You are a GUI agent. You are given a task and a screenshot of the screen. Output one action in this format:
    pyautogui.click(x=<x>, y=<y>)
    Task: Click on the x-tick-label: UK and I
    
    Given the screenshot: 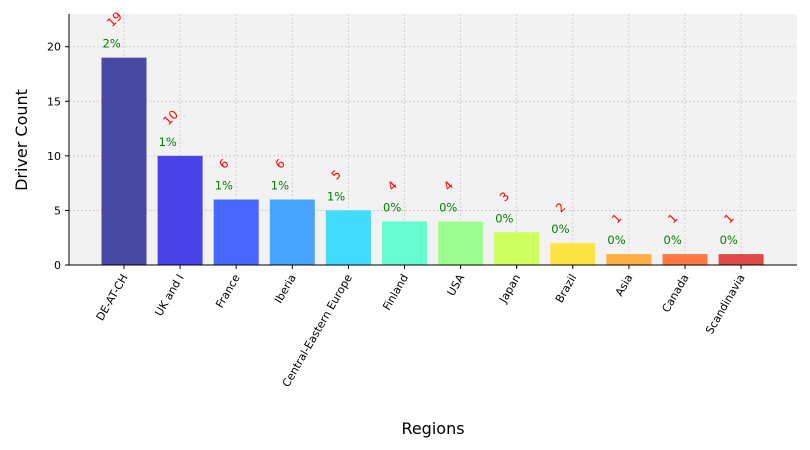 What is the action you would take?
    pyautogui.click(x=169, y=295)
    